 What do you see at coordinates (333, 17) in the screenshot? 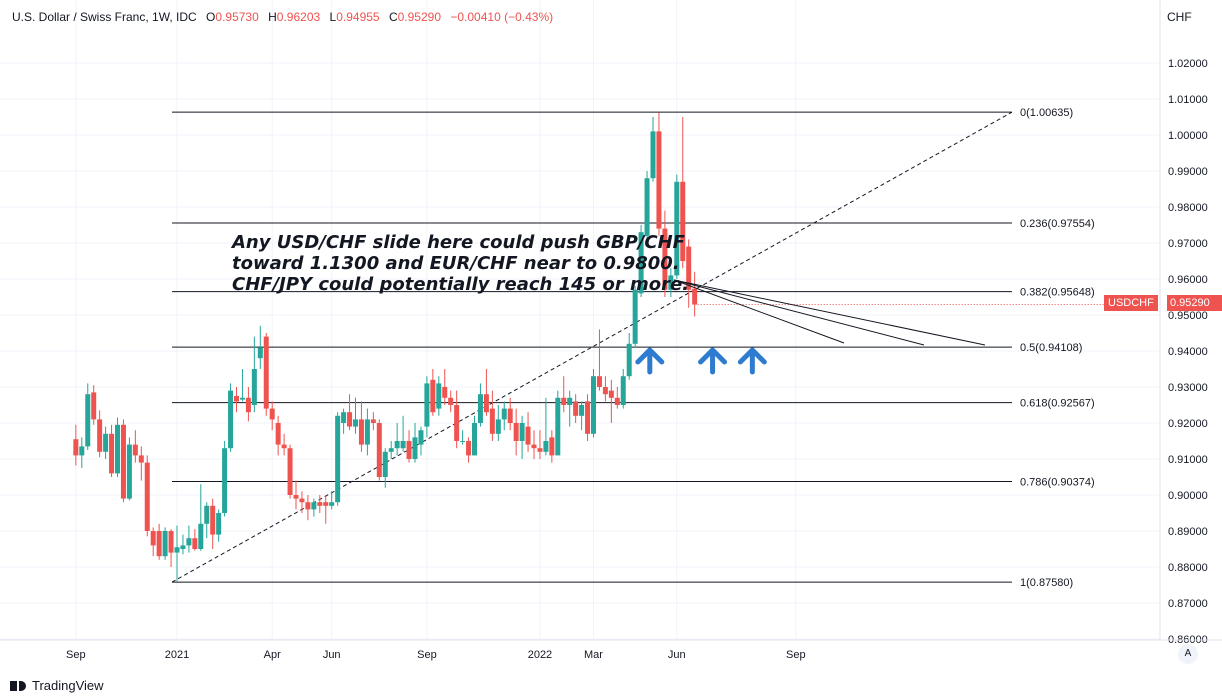
I see `low-label: L` at bounding box center [333, 17].